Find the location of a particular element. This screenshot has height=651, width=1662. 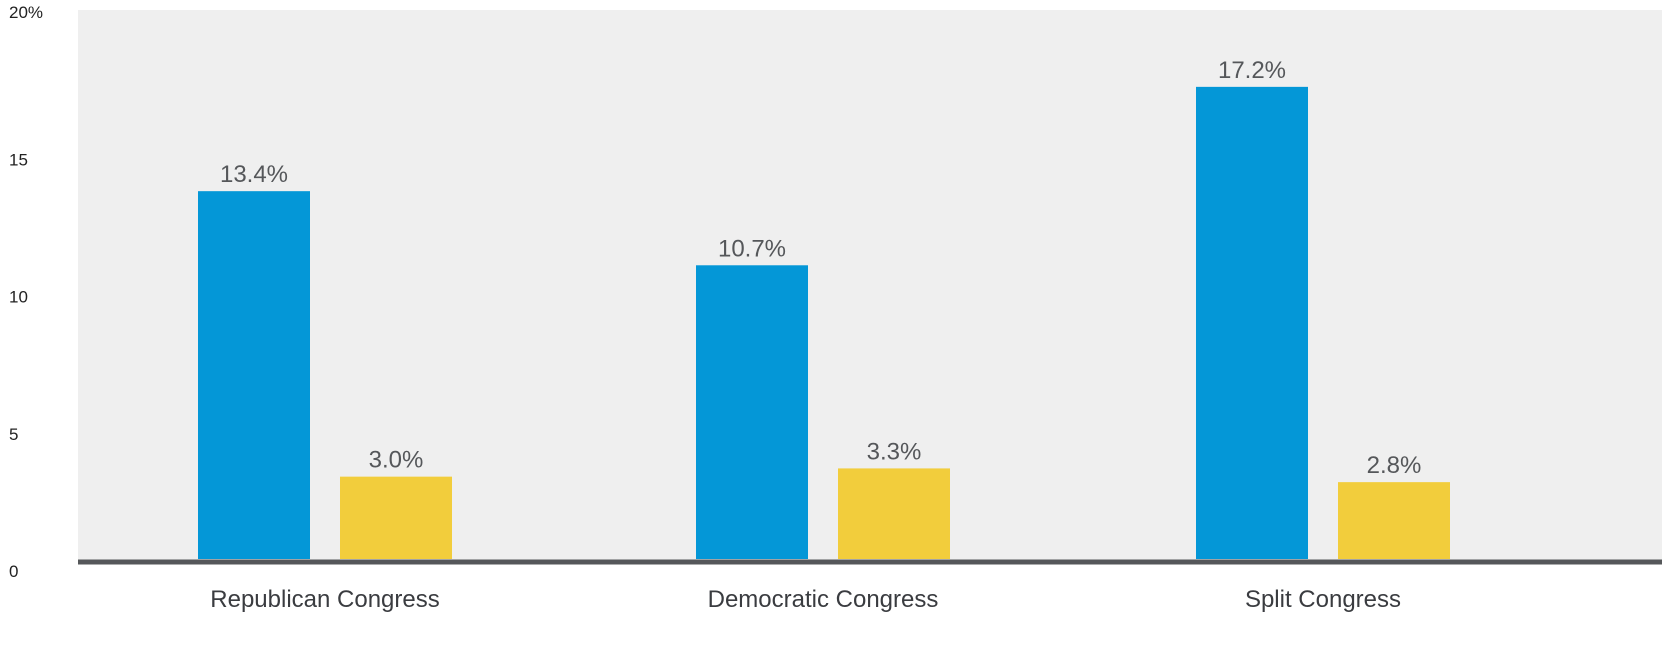

y-tick-label: 10 is located at coordinates (18, 297).